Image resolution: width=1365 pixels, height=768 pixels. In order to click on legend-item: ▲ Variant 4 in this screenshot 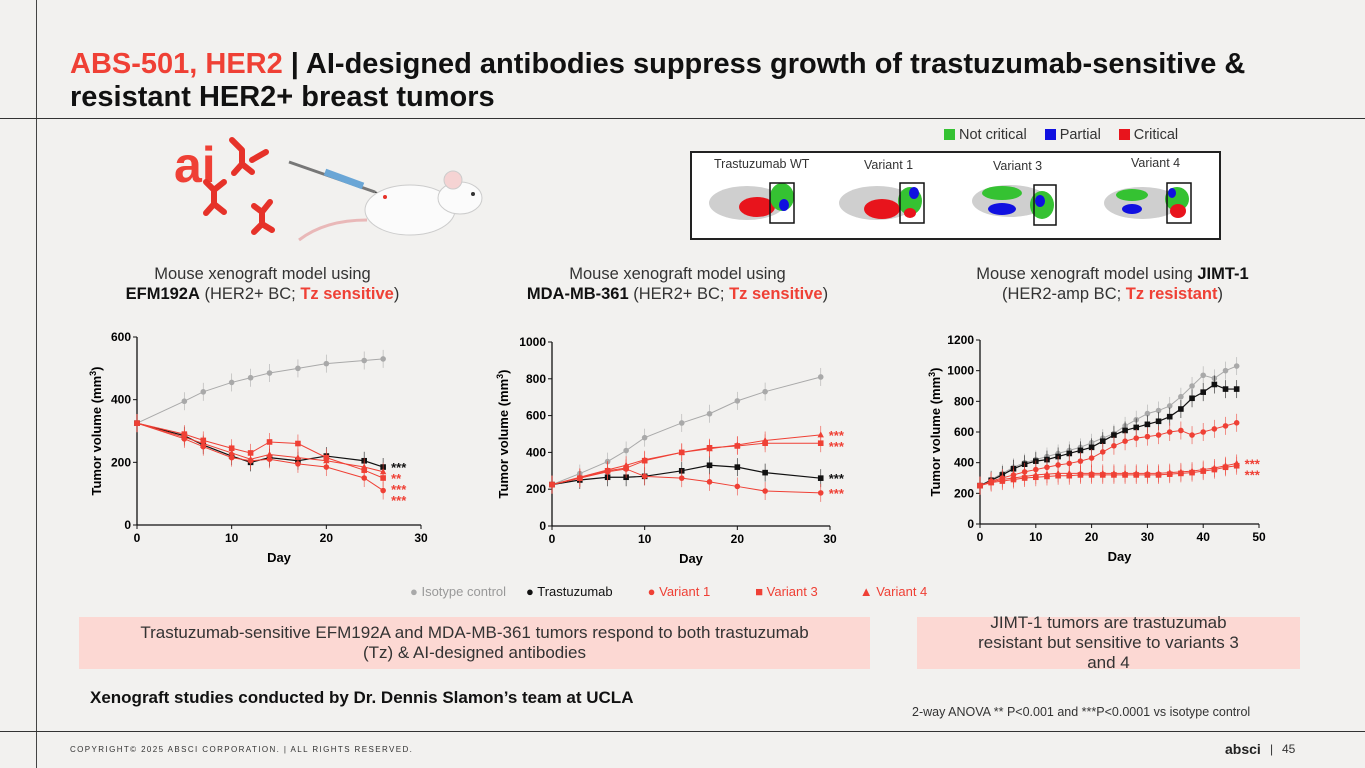, I will do `click(894, 591)`.